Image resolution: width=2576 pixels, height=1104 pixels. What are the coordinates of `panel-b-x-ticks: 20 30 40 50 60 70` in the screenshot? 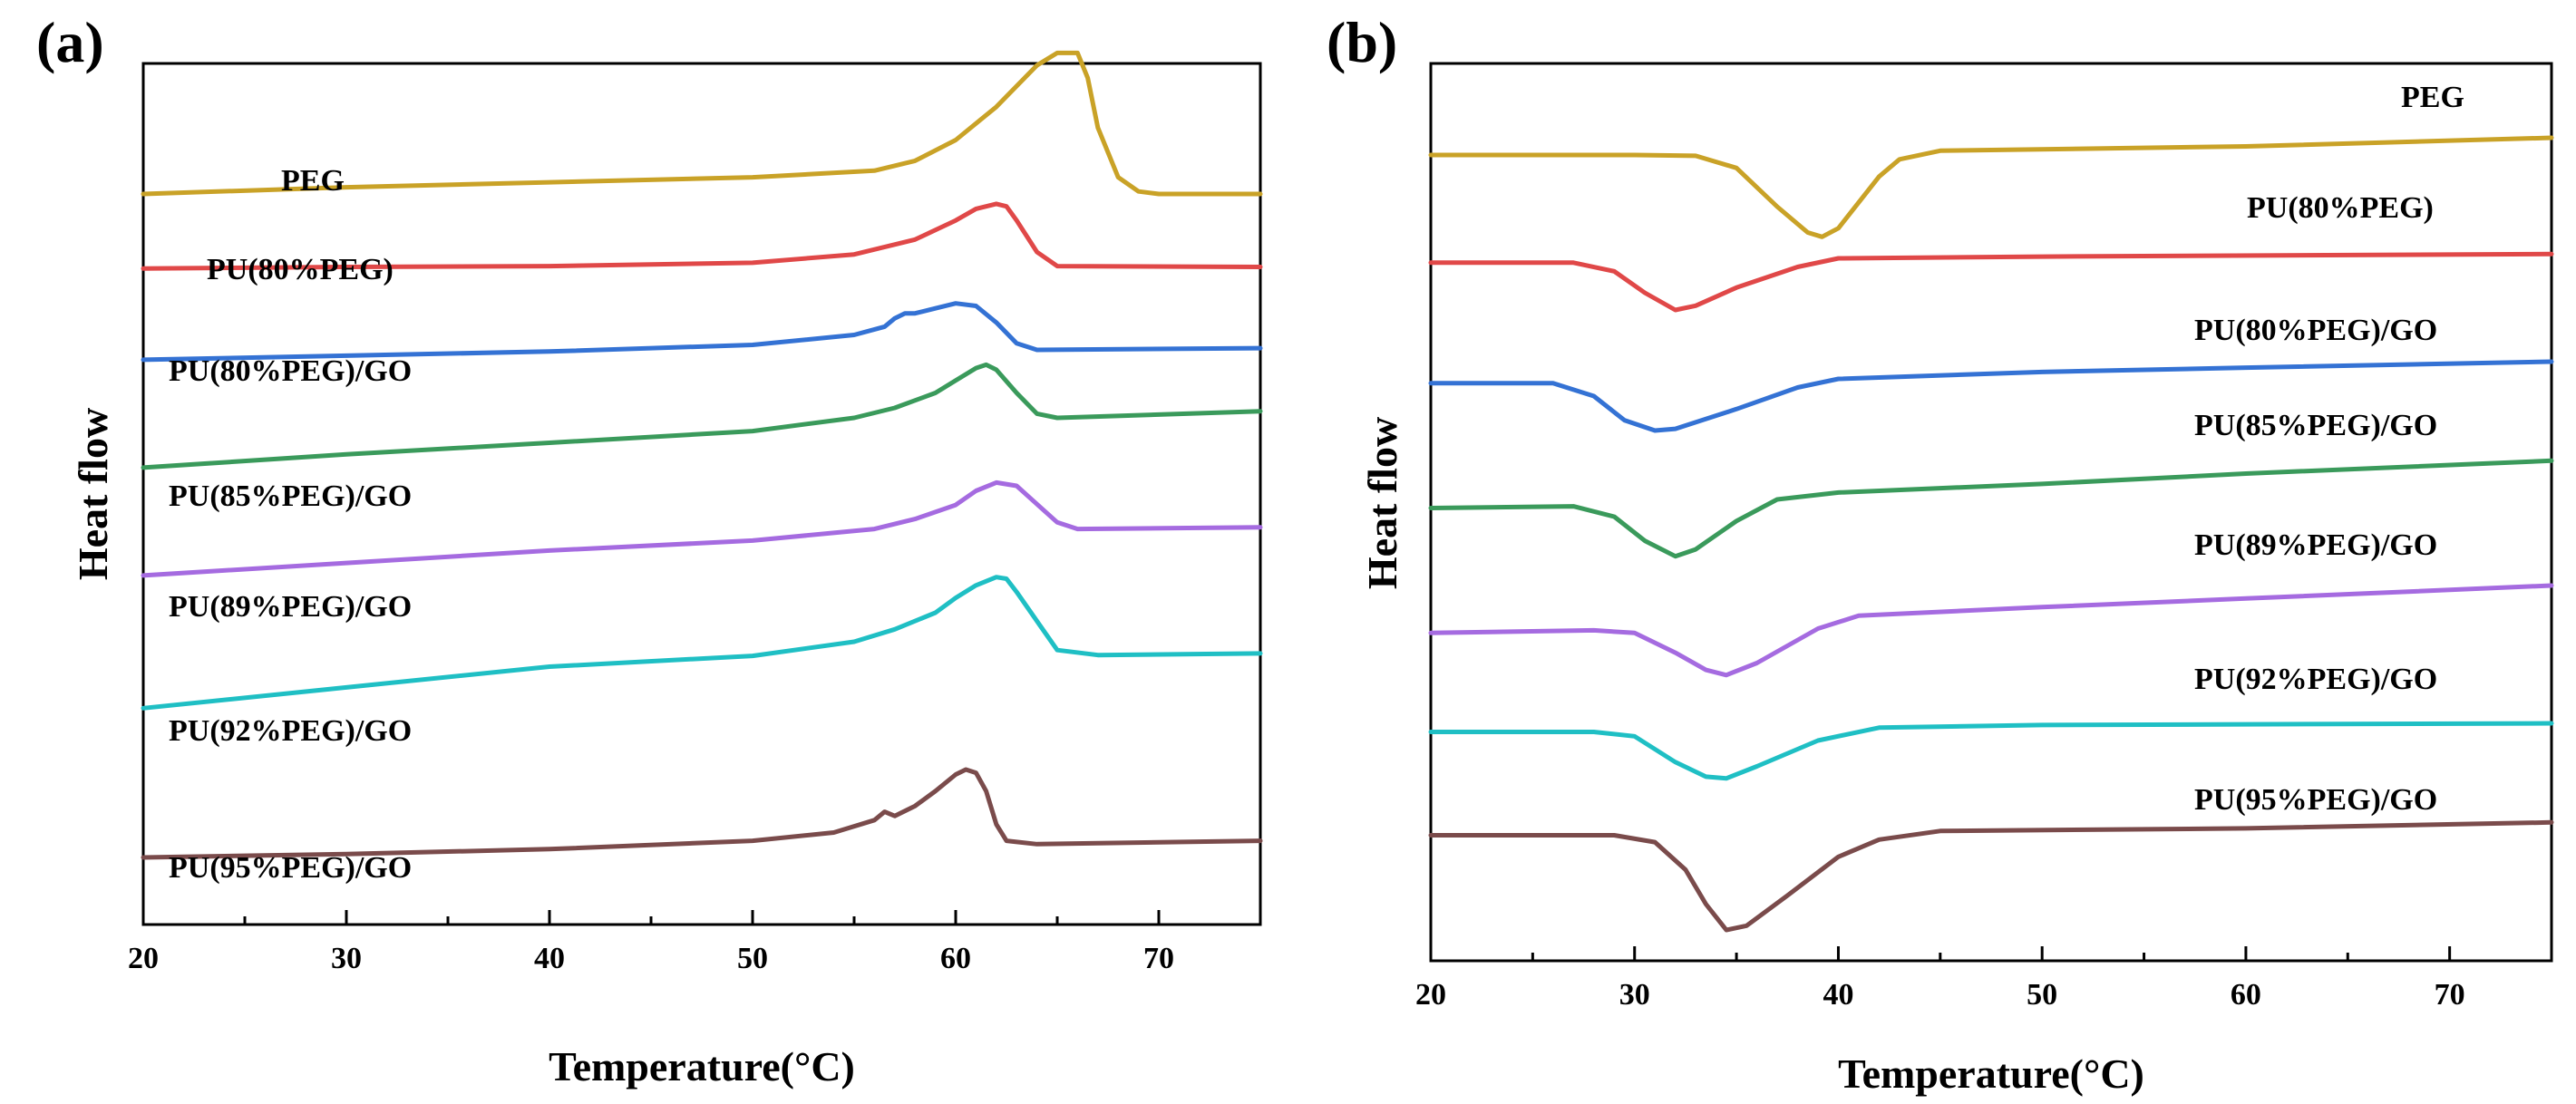 It's located at (1984, 979).